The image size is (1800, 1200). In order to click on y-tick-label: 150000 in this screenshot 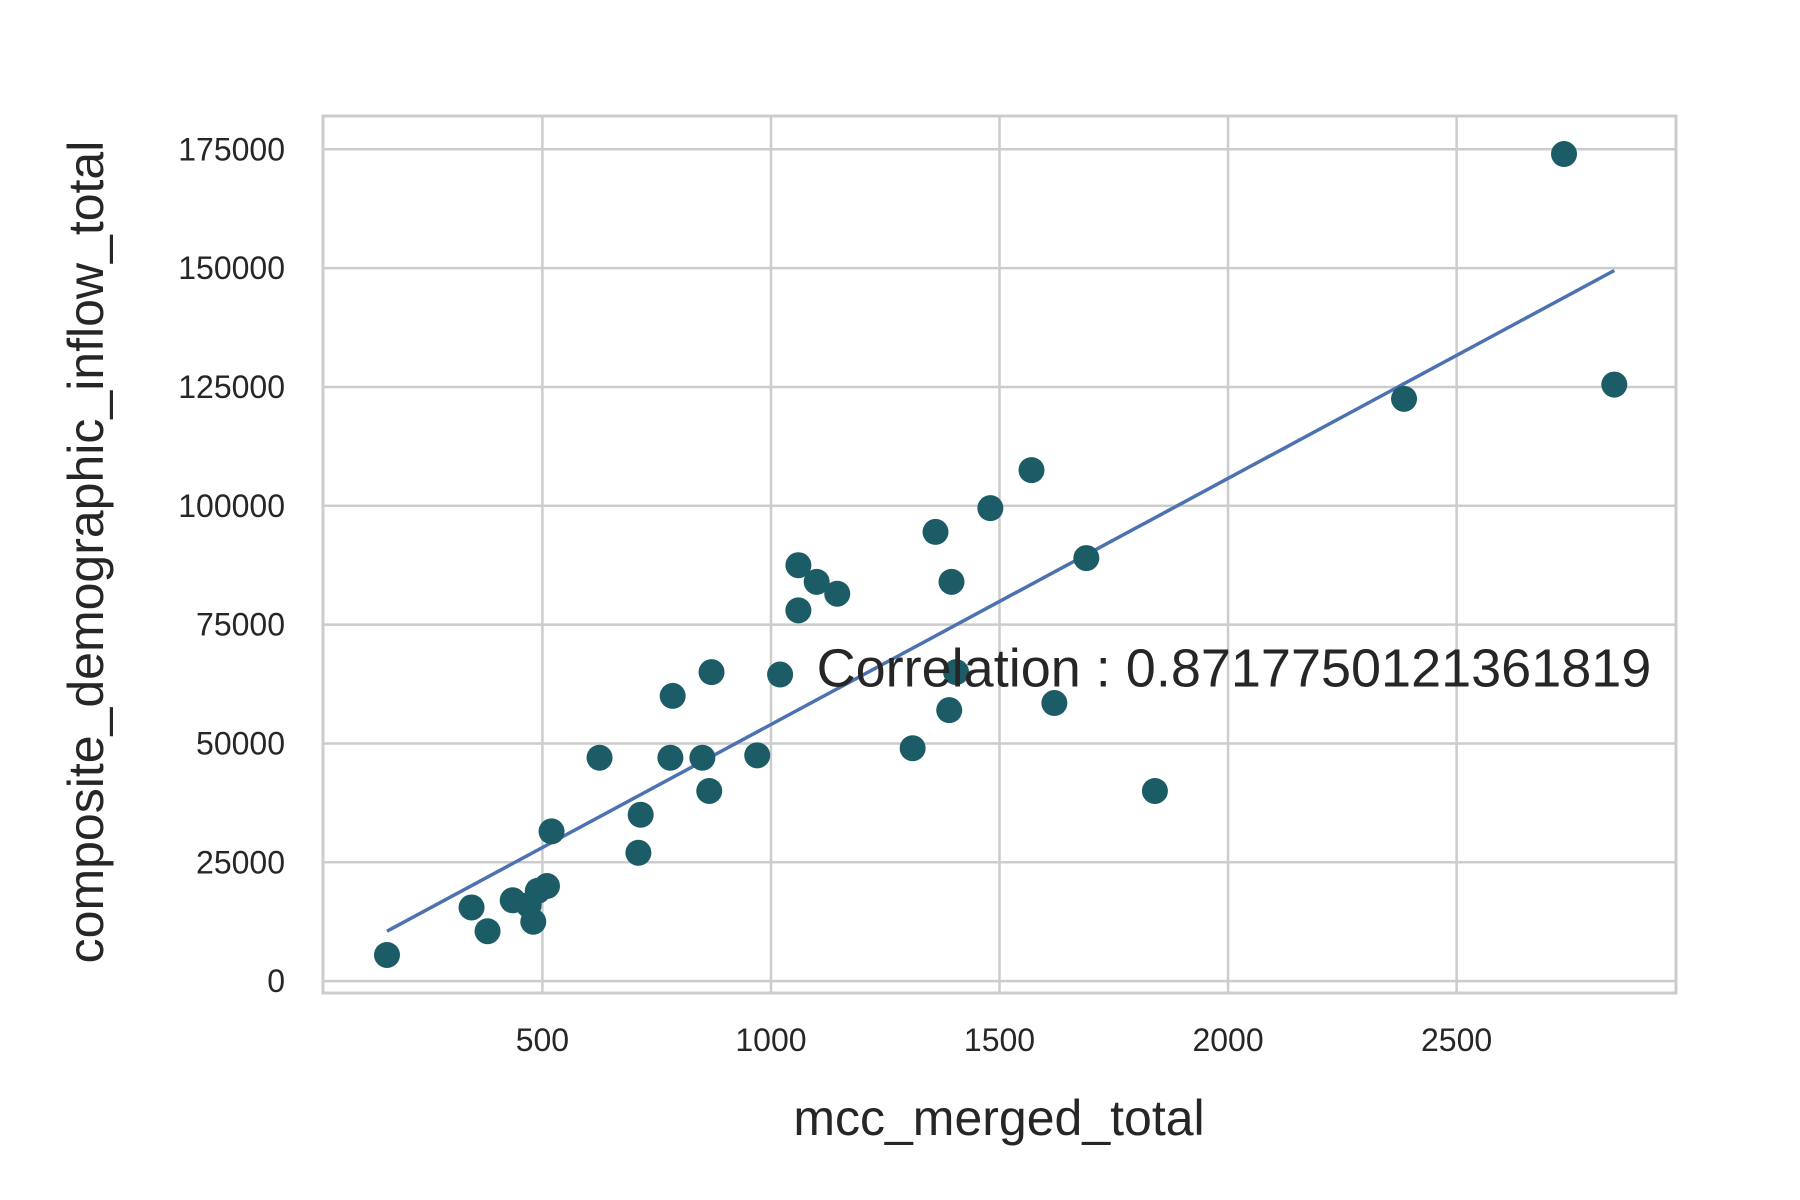, I will do `click(231, 268)`.